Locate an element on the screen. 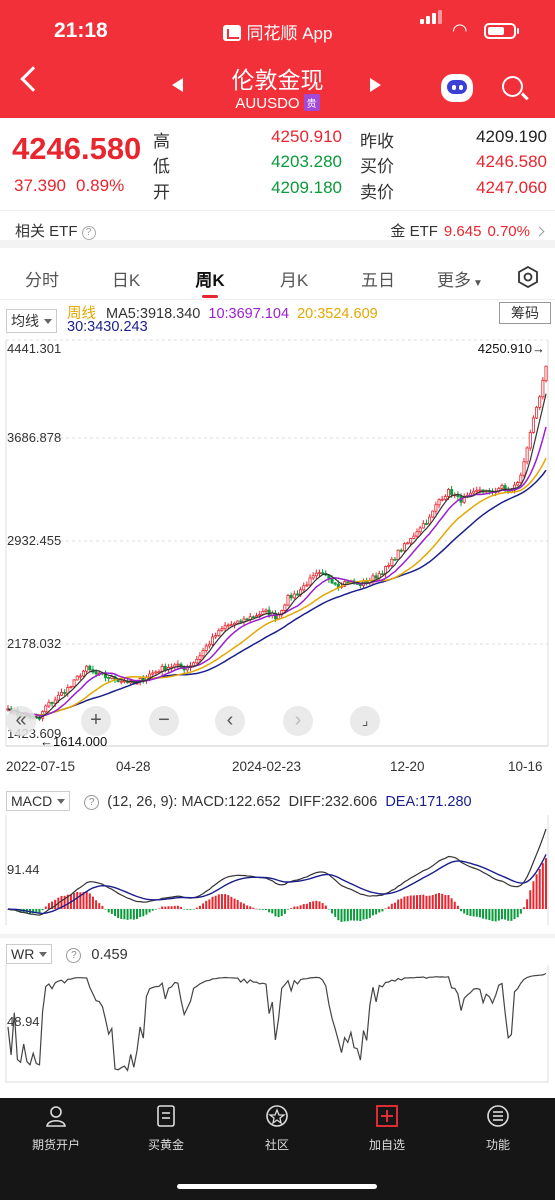  wr-chart: 48.94 is located at coordinates (277, 1025).